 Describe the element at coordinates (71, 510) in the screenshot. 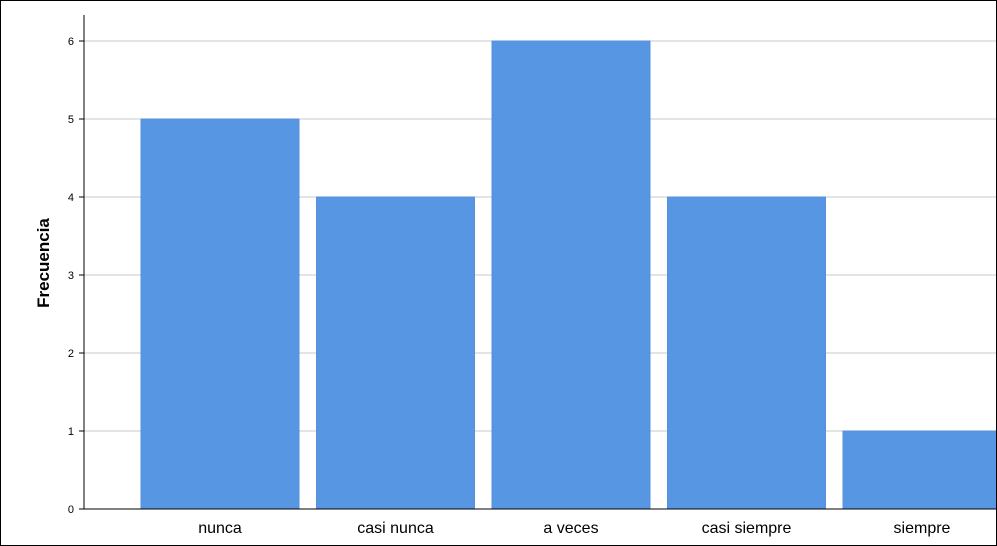

I see `y-tick-label: 0` at that location.